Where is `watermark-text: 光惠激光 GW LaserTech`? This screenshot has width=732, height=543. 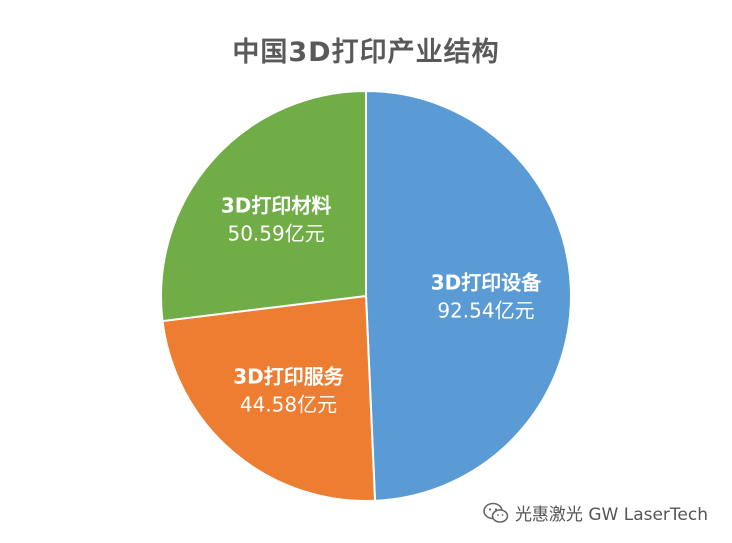 watermark-text: 光惠激光 GW LaserTech is located at coordinates (611, 515).